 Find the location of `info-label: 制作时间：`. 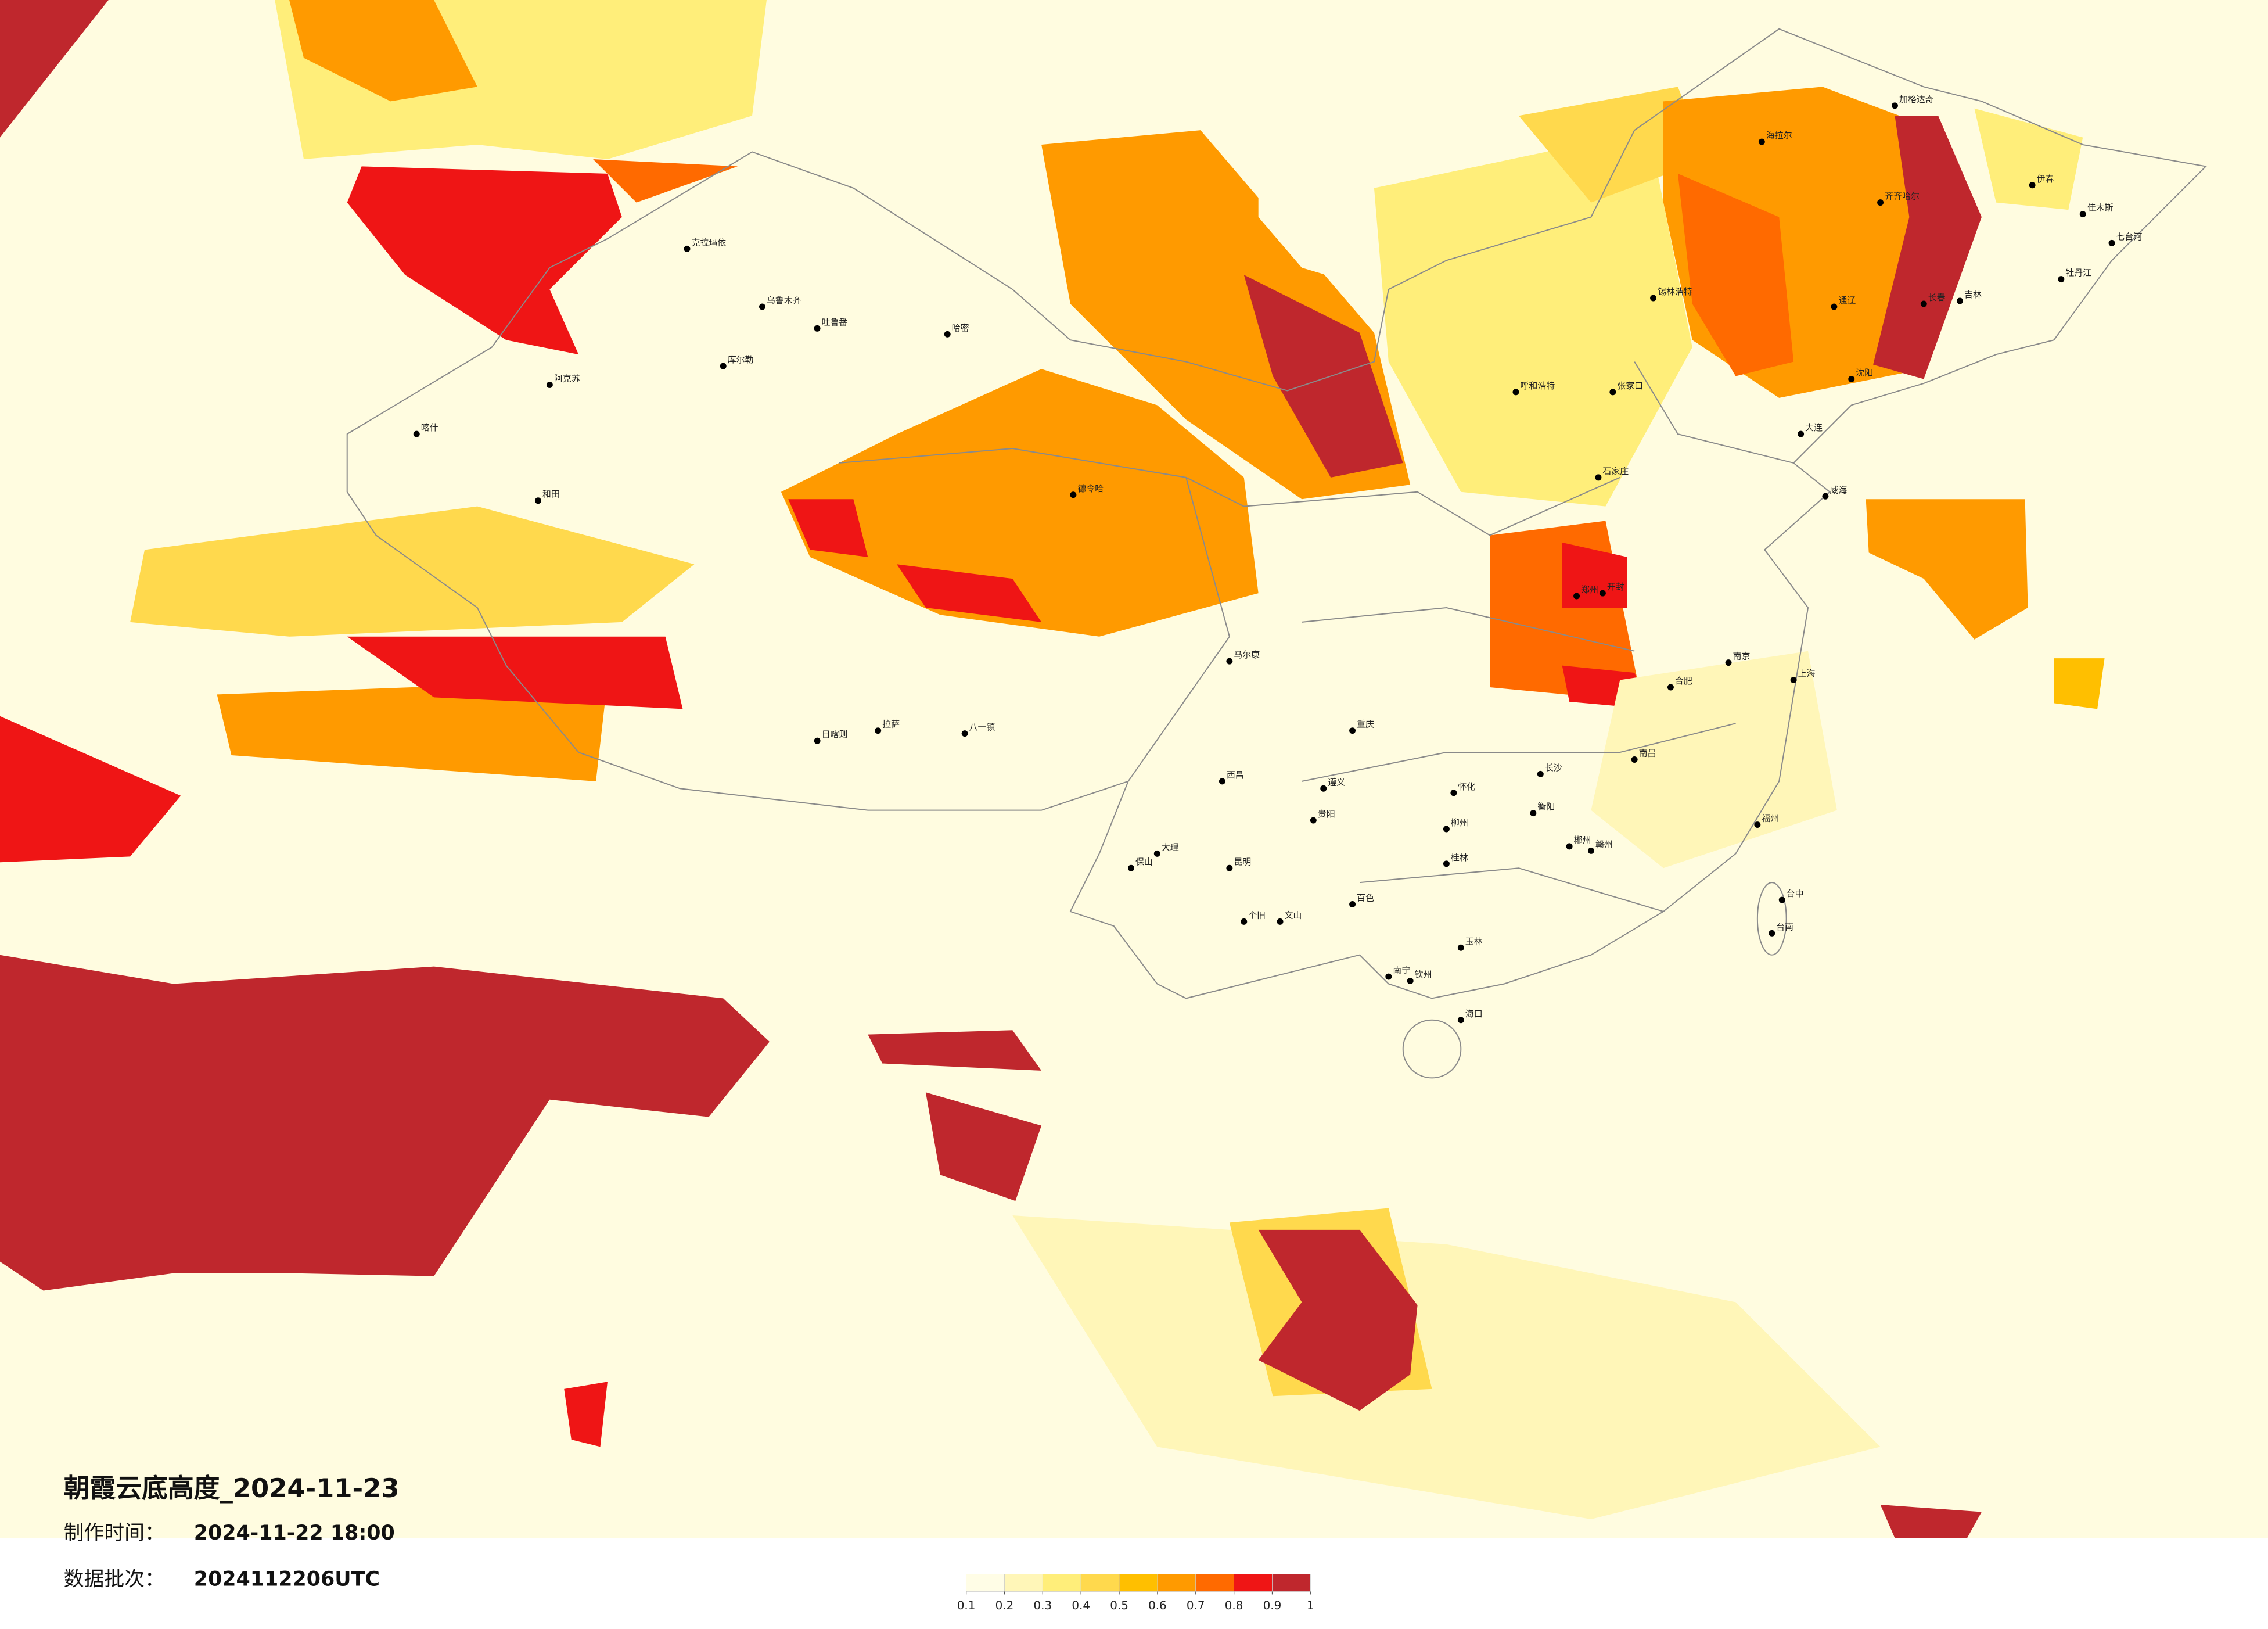

info-label: 制作时间： is located at coordinates (114, 1533).